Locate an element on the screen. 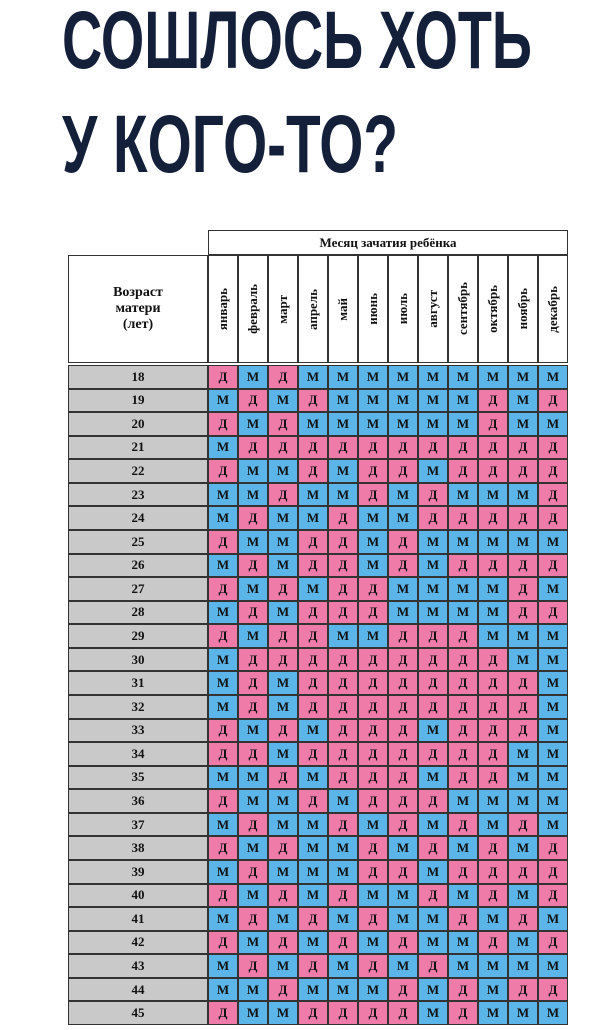 The width and height of the screenshot is (600, 1030). age-cell: 24 is located at coordinates (138, 518).